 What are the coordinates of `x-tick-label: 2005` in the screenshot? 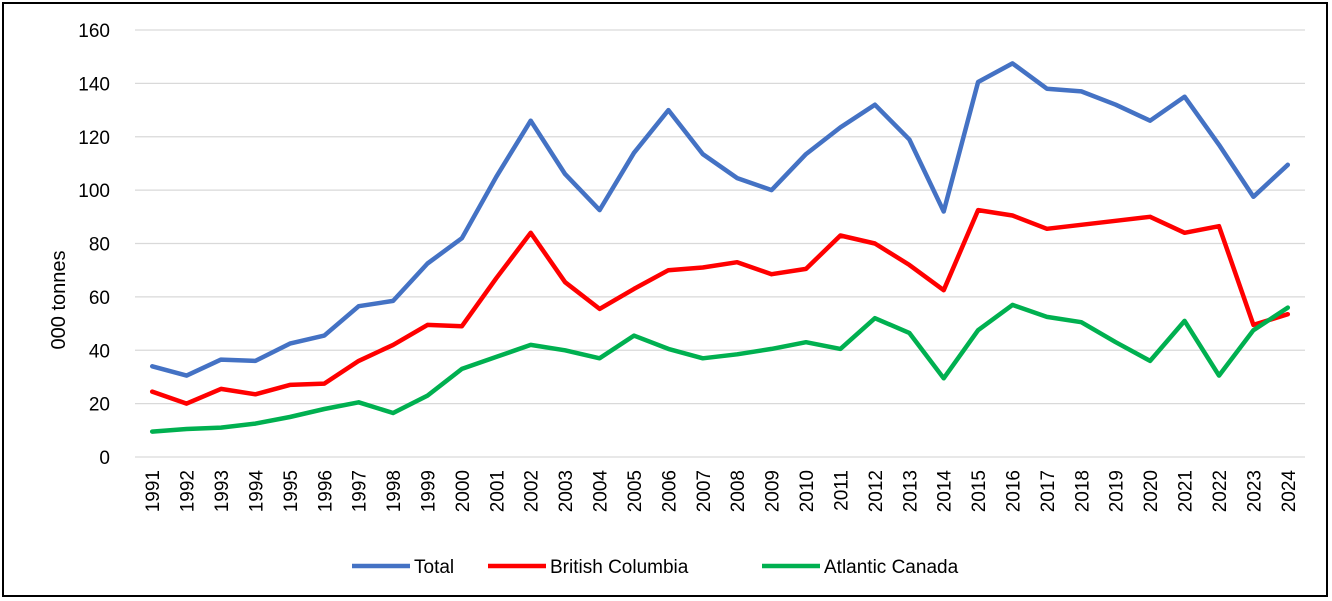 It's located at (635, 491).